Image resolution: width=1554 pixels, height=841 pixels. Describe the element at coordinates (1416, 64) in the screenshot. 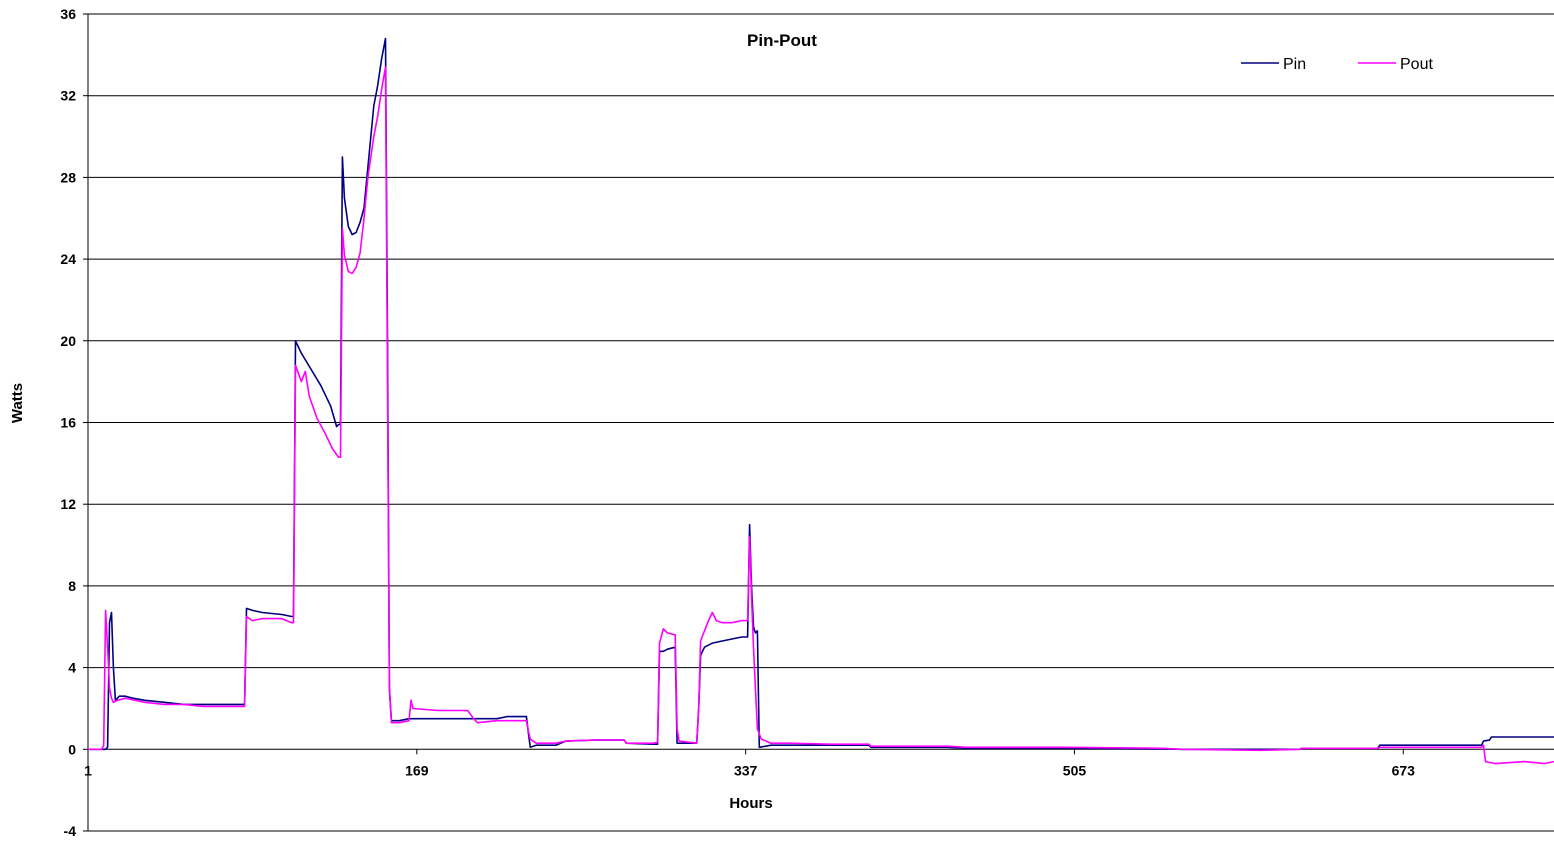

I see `legend-label-pout: Pout` at that location.